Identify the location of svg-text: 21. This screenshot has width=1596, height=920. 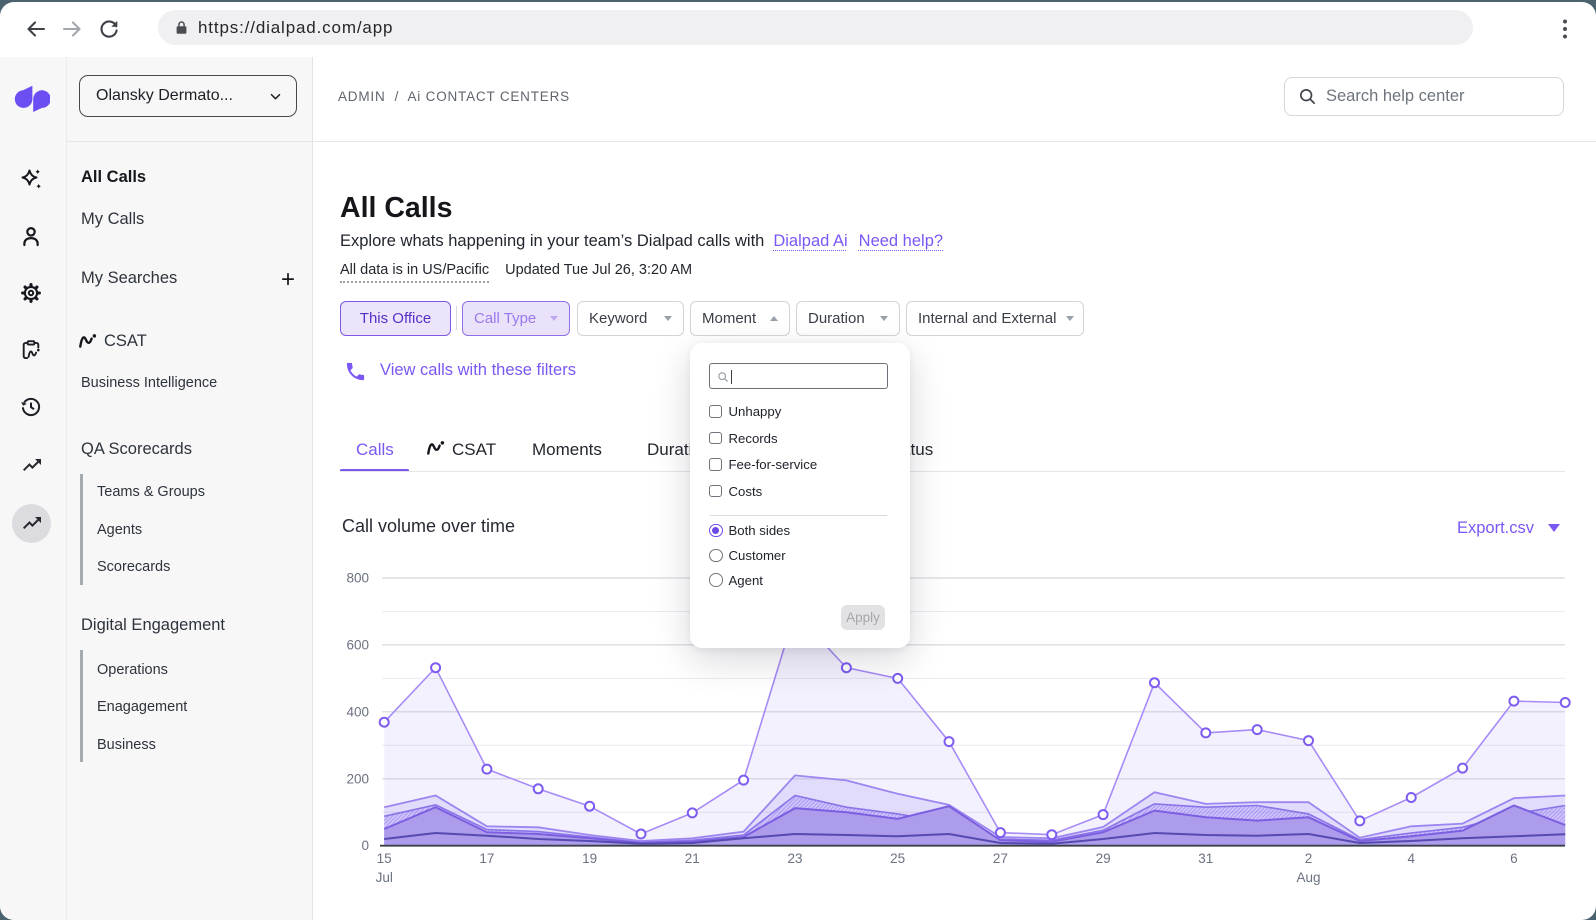
(692, 858).